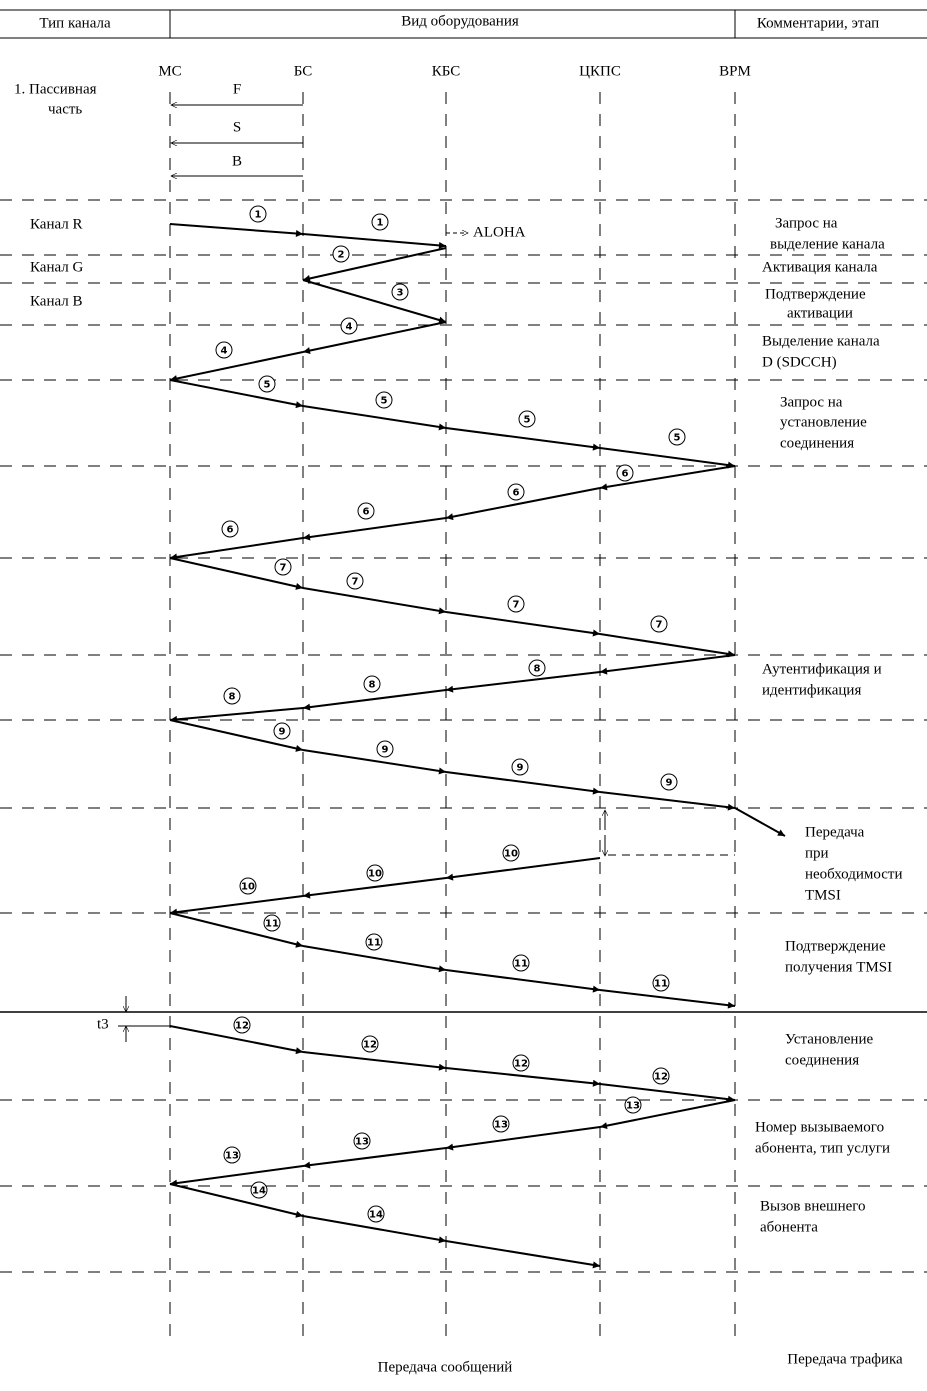 The height and width of the screenshot is (1391, 927). What do you see at coordinates (835, 946) in the screenshot?
I see `comment: Подтверждение` at bounding box center [835, 946].